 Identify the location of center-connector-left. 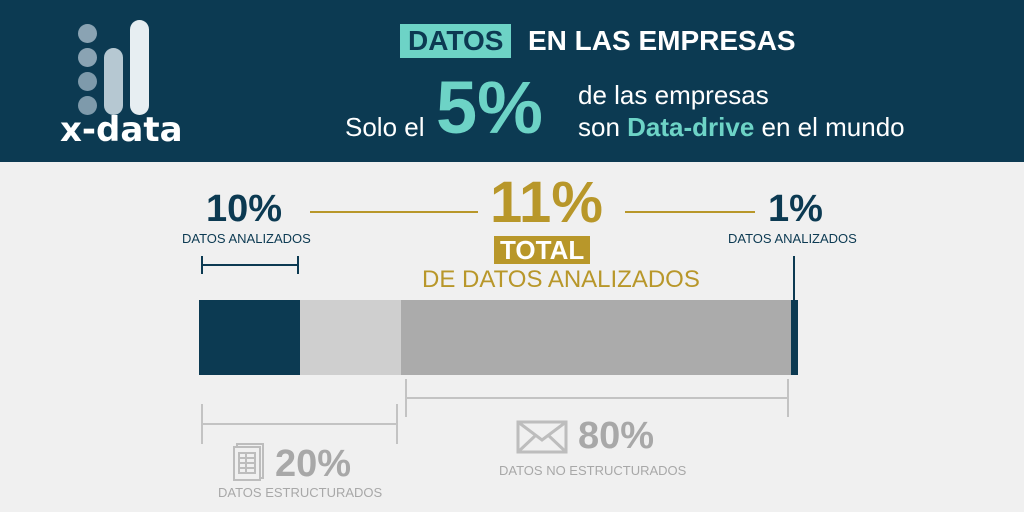
(394, 212).